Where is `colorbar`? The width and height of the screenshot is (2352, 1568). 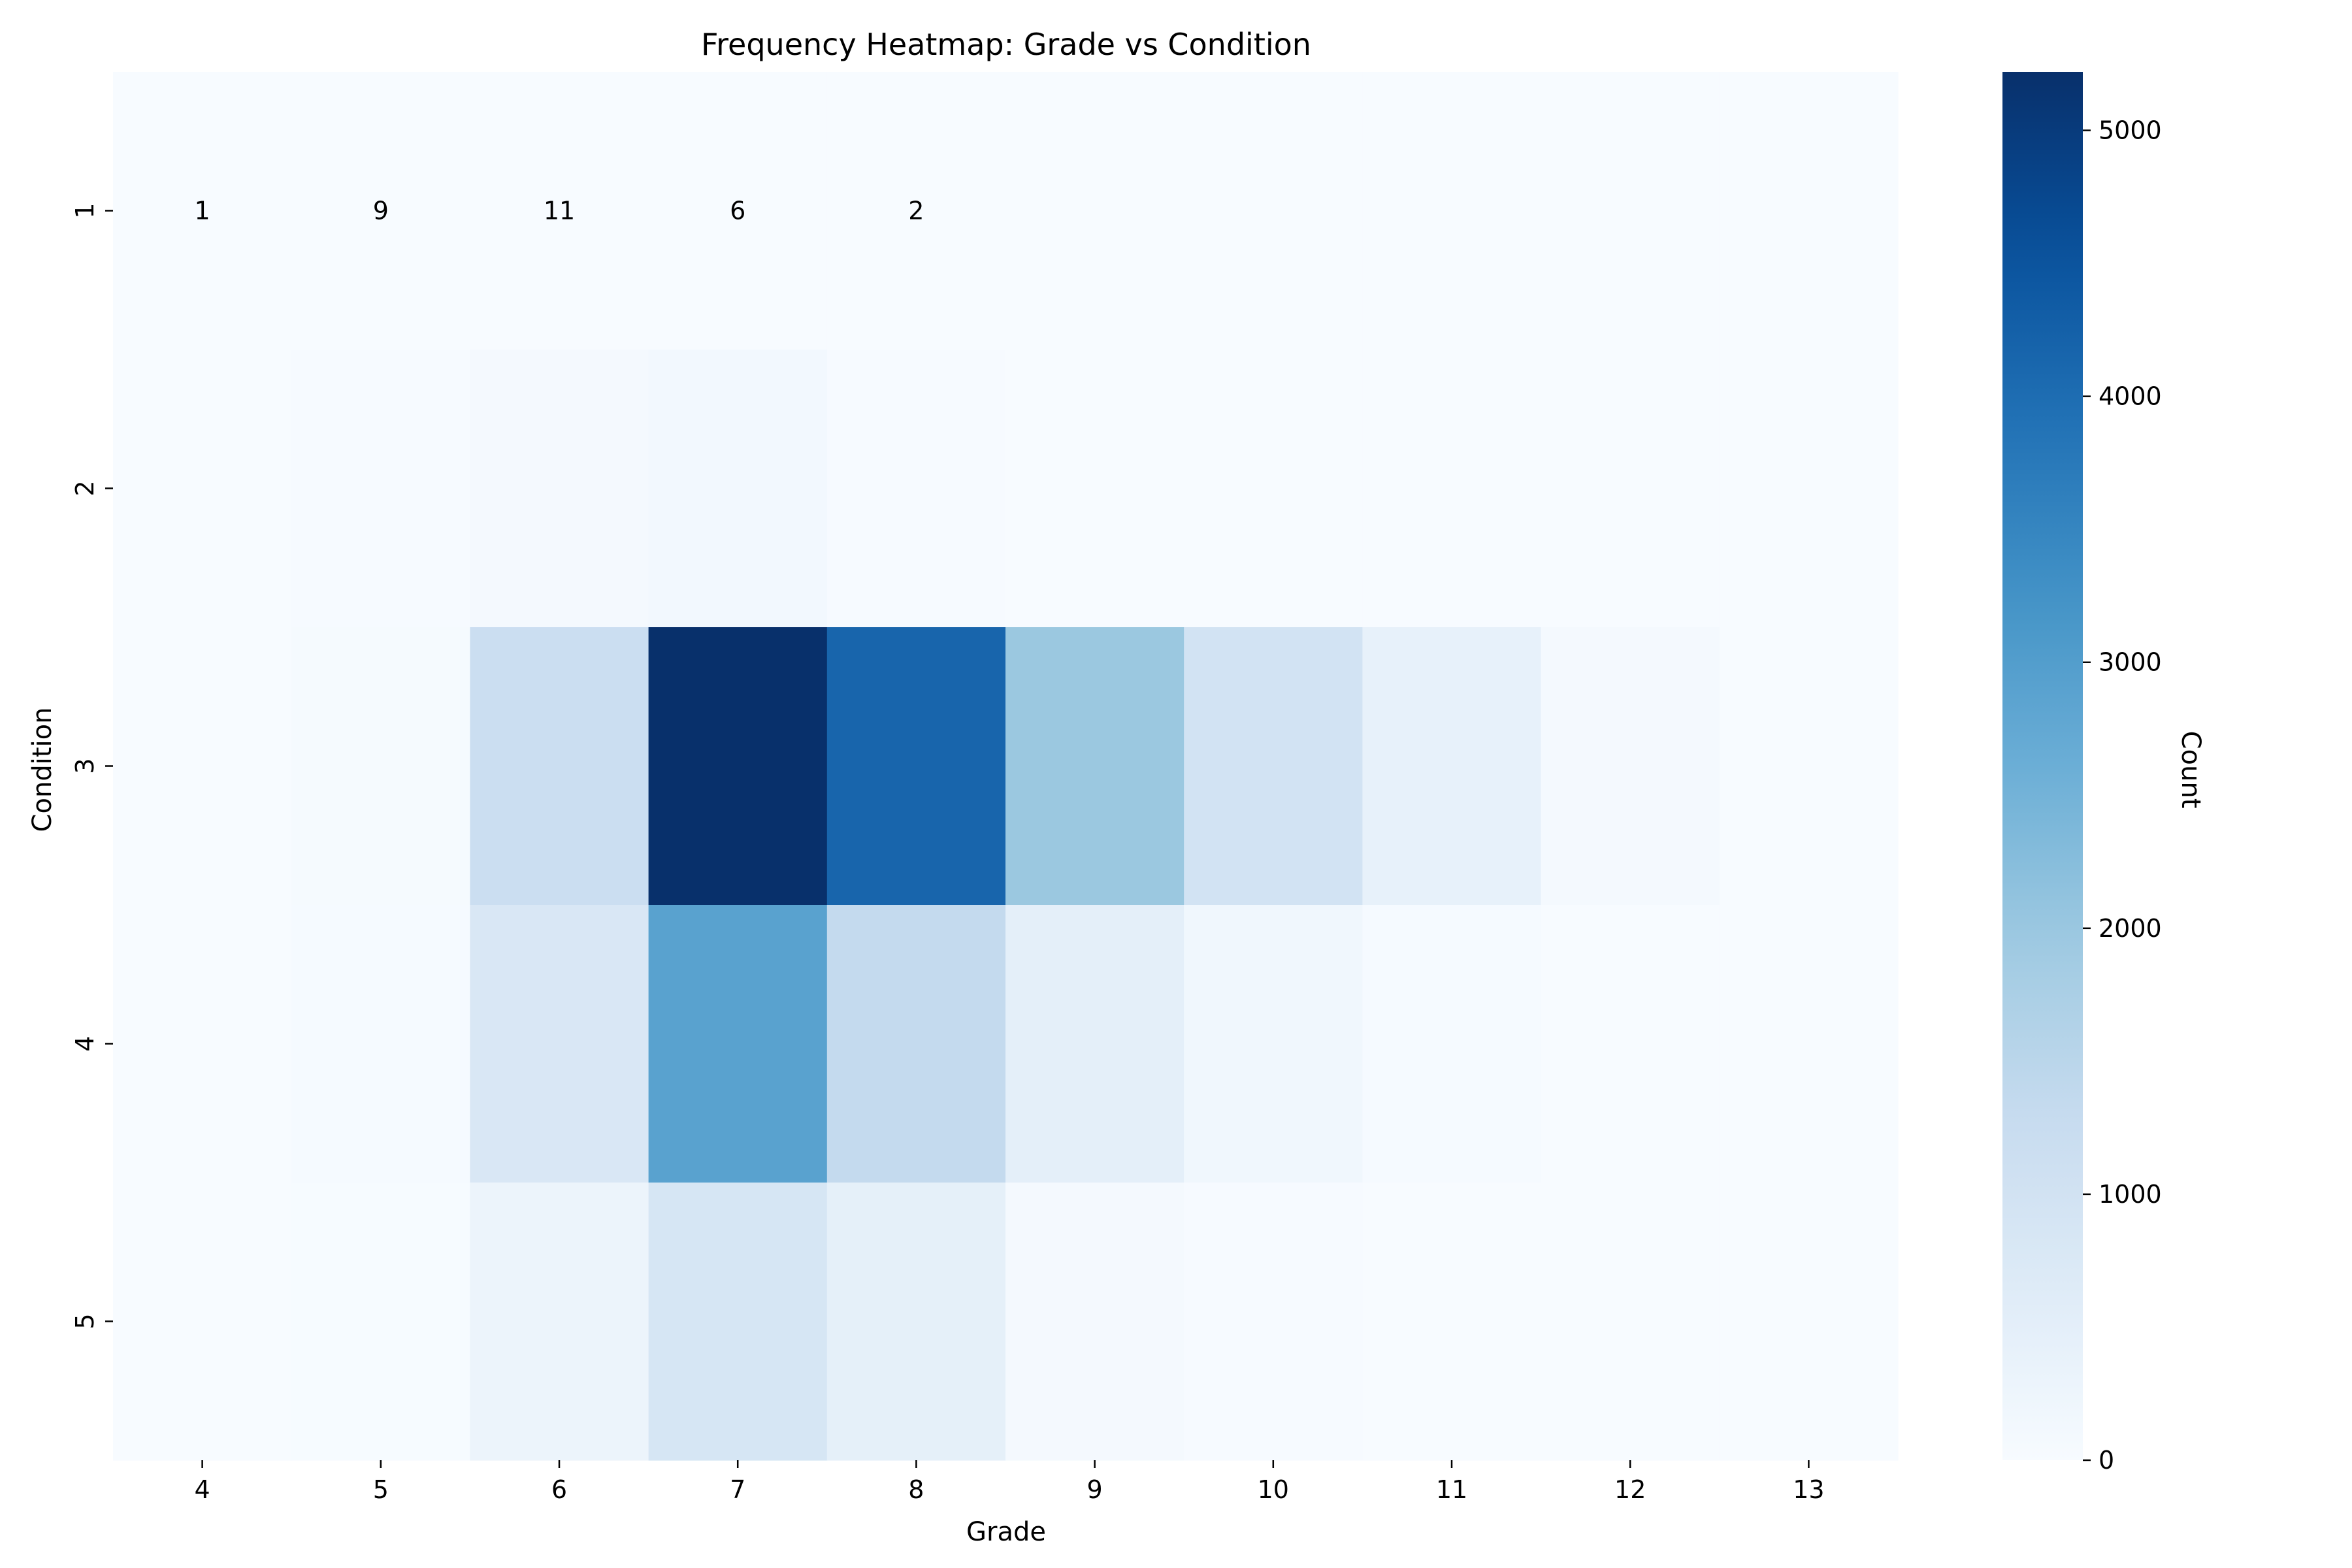 colorbar is located at coordinates (2042, 766).